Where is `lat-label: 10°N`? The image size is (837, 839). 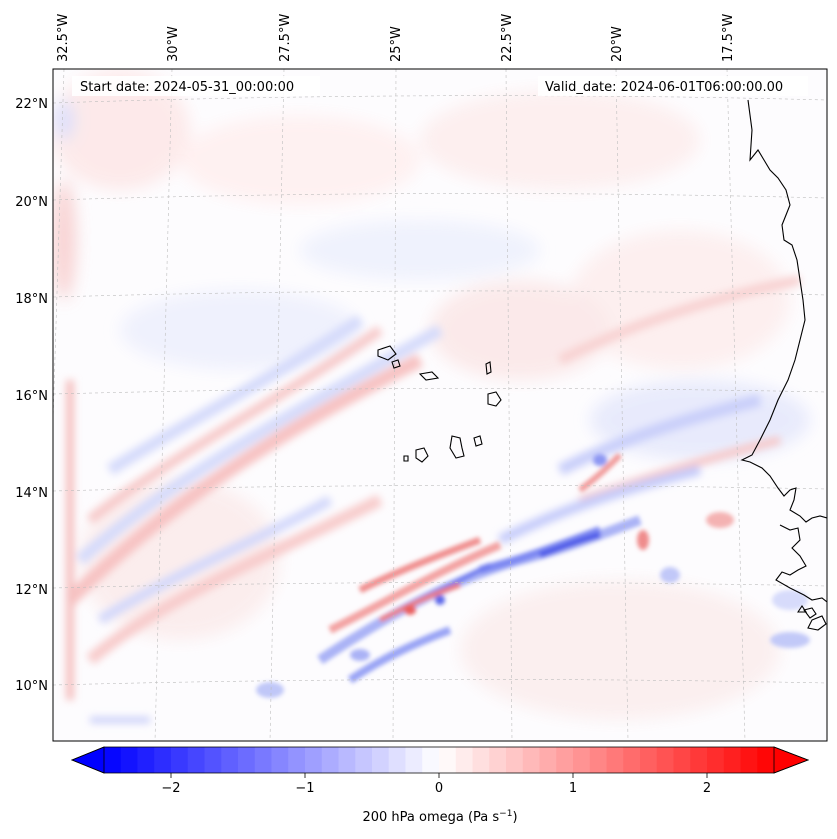
lat-label: 10°N is located at coordinates (31, 686).